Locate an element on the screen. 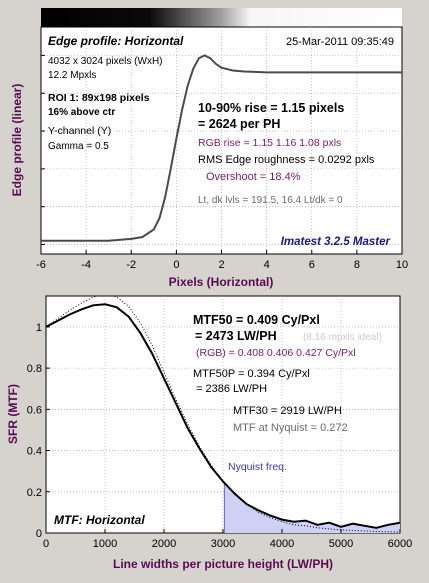 The height and width of the screenshot is (583, 429). mtf-y-tick-label: 1 is located at coordinates (39, 328).